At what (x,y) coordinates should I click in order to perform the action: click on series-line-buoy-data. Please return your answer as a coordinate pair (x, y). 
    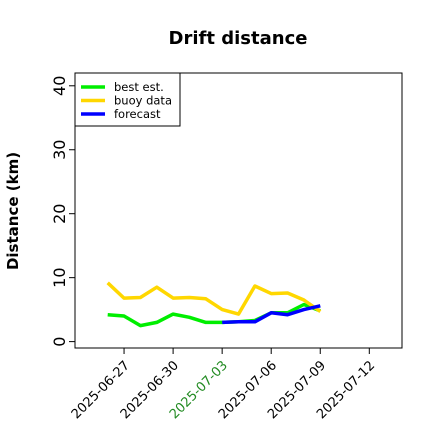
    Looking at the image, I should click on (214, 298).